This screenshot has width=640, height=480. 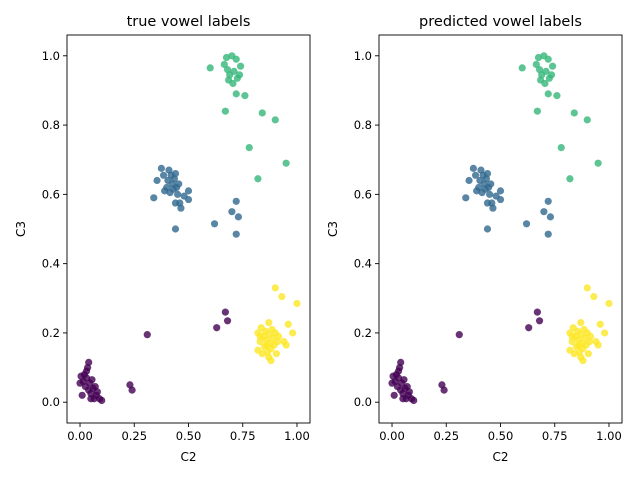 What do you see at coordinates (243, 436) in the screenshot?
I see `x-tick-label: 0.75` at bounding box center [243, 436].